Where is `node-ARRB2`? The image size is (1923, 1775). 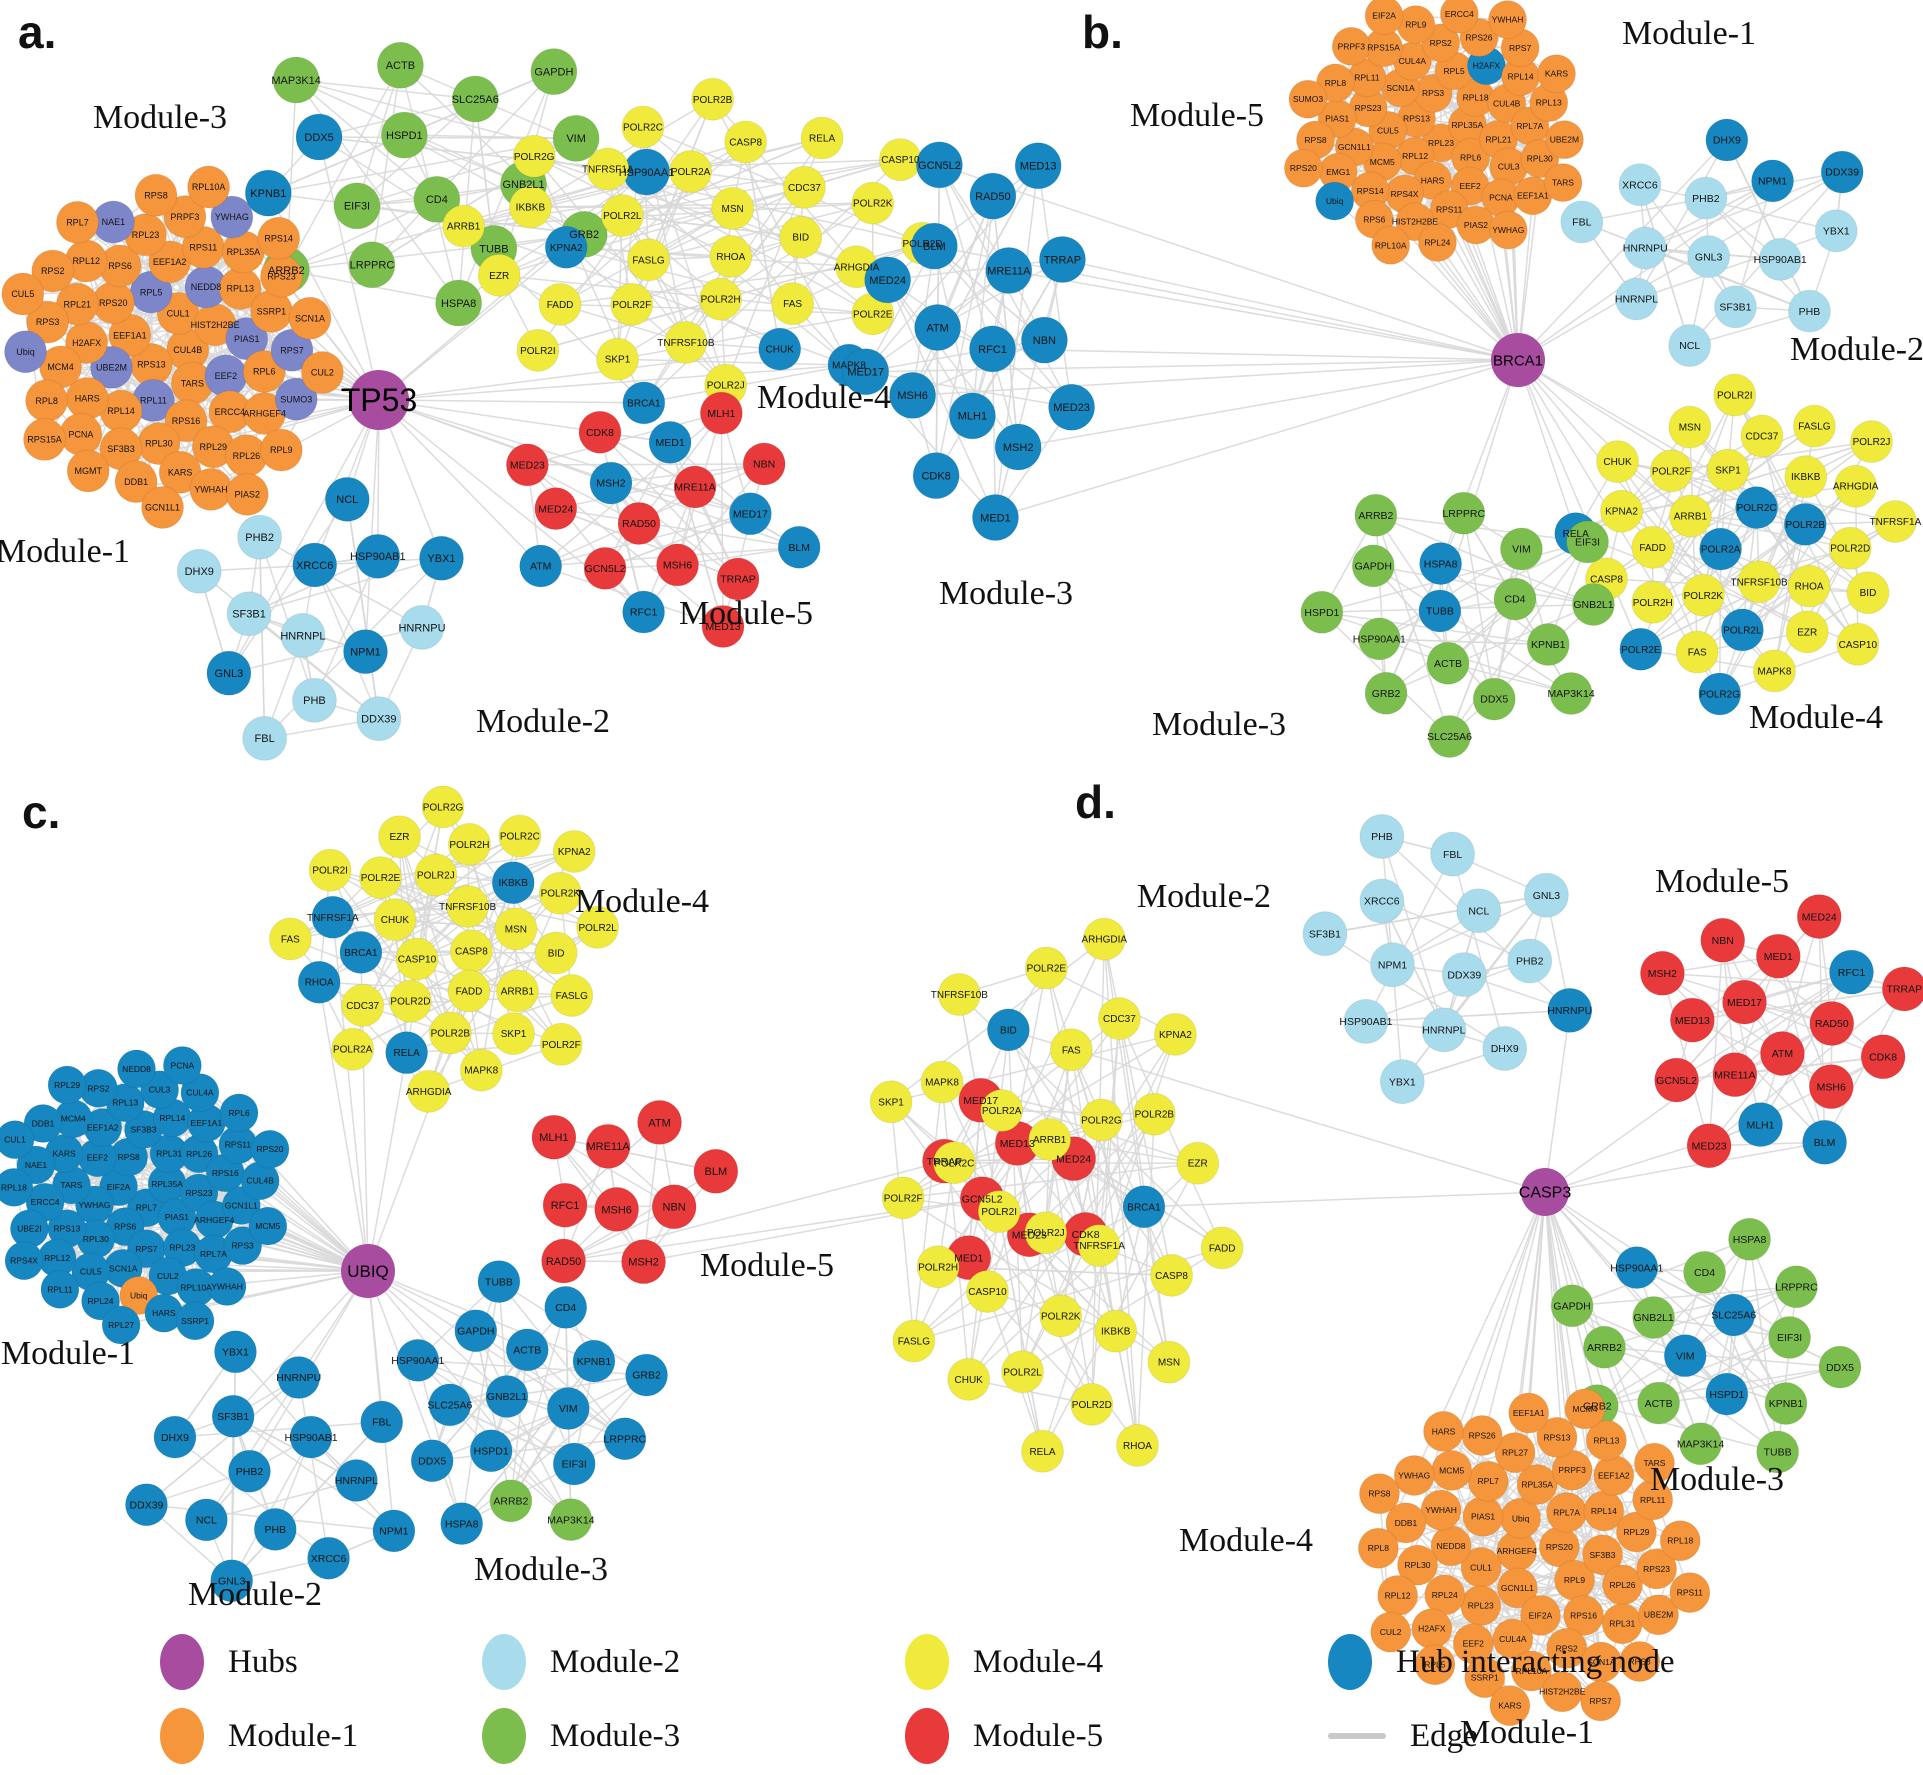 node-ARRB2 is located at coordinates (511, 1501).